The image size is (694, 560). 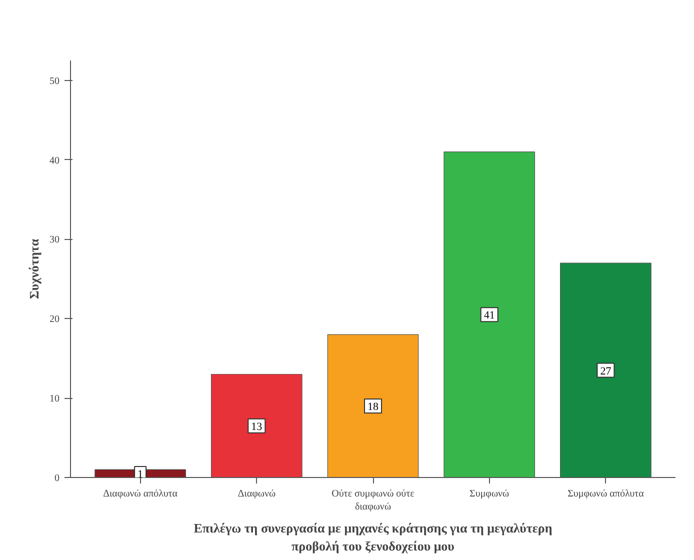 I want to click on y-tick-label: 0, so click(x=57, y=478).